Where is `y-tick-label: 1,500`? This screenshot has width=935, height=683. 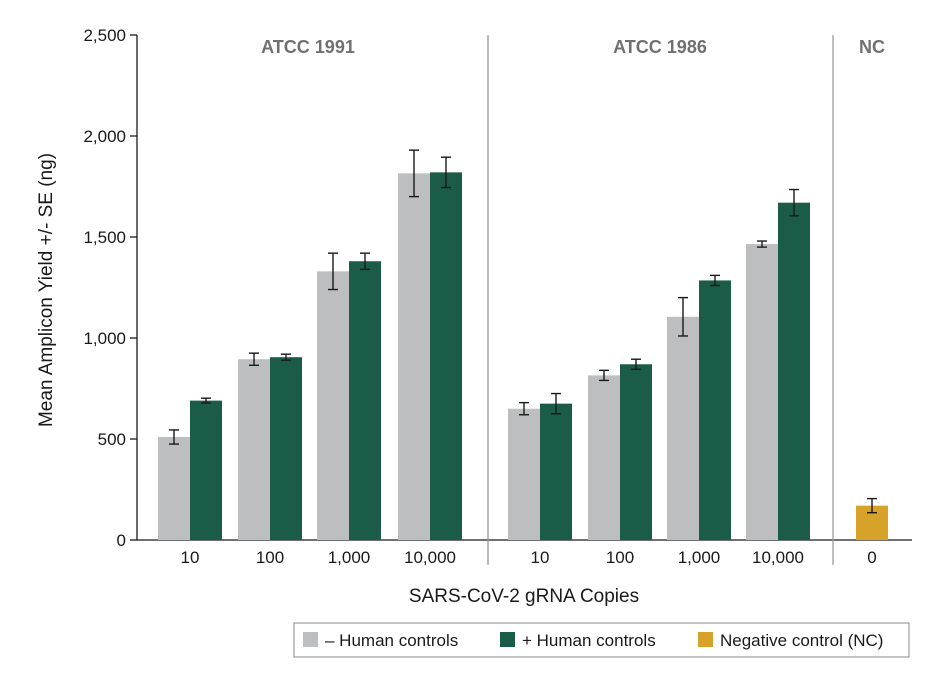 y-tick-label: 1,500 is located at coordinates (104, 237).